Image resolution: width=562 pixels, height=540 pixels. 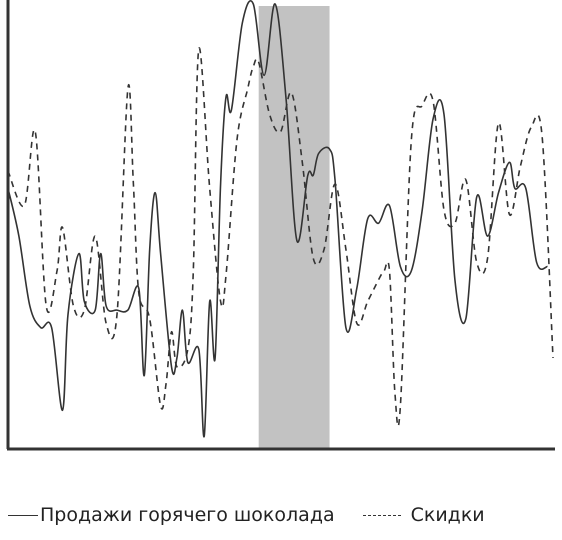 What do you see at coordinates (294, 227) in the screenshot?
I see `highlight-band` at bounding box center [294, 227].